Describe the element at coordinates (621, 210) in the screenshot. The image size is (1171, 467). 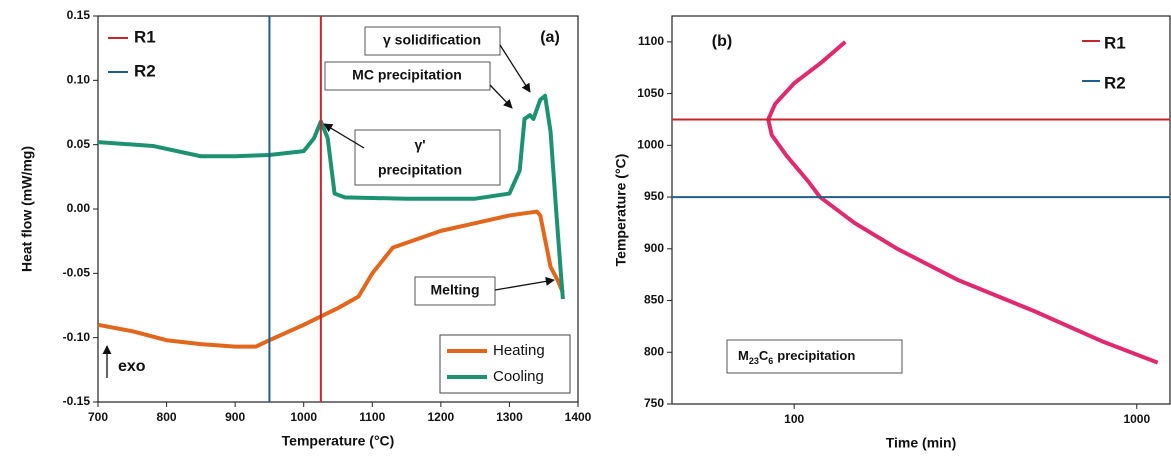
I see `y-axis-label: Temperature (°C)` at that location.